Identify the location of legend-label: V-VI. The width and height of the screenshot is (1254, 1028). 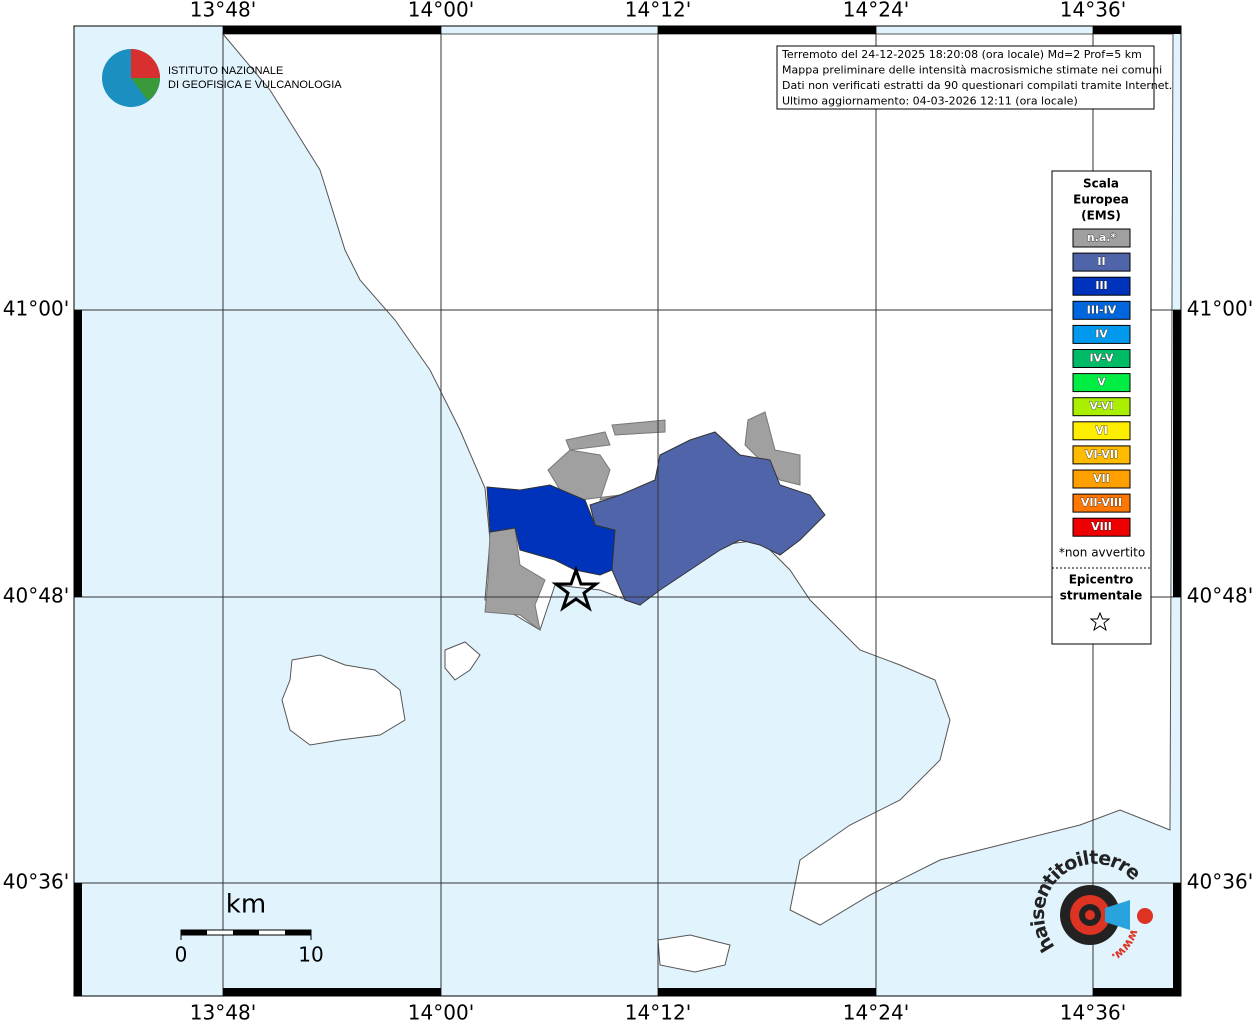
(1101, 406).